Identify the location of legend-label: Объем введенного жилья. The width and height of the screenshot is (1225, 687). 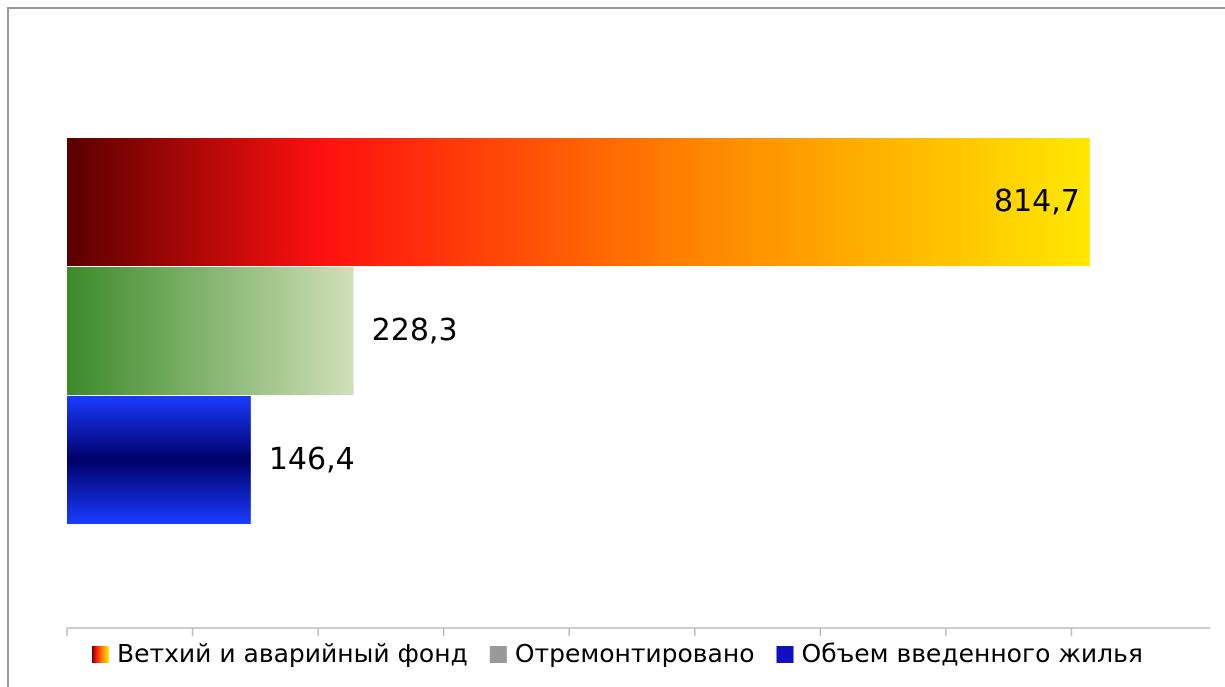
(972, 653).